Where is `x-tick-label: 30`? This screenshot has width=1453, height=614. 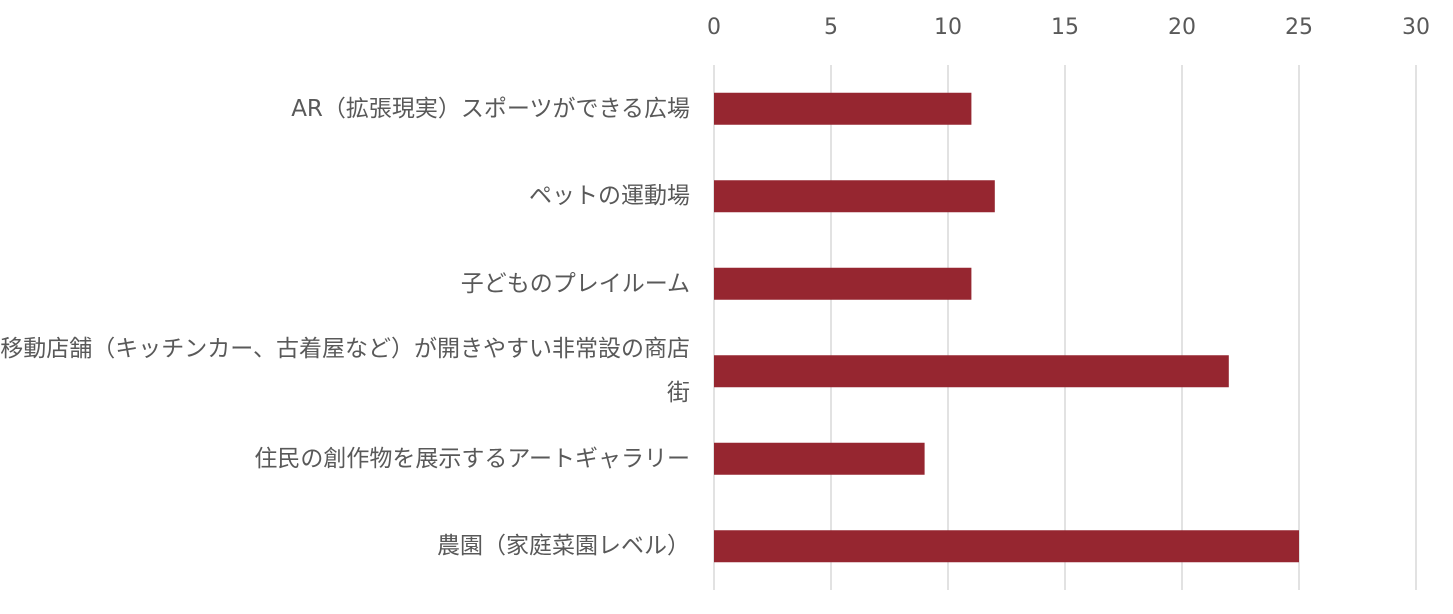
x-tick-label: 30 is located at coordinates (1416, 27).